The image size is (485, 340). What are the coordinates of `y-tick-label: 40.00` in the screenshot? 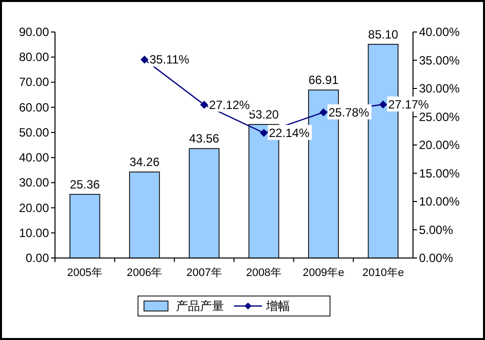 It's located at (34, 157).